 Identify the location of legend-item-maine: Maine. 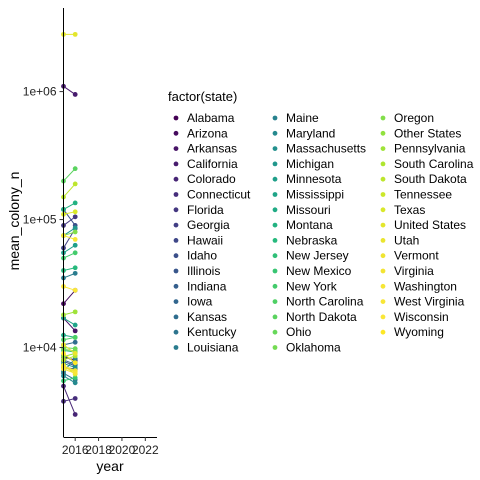
(295, 118).